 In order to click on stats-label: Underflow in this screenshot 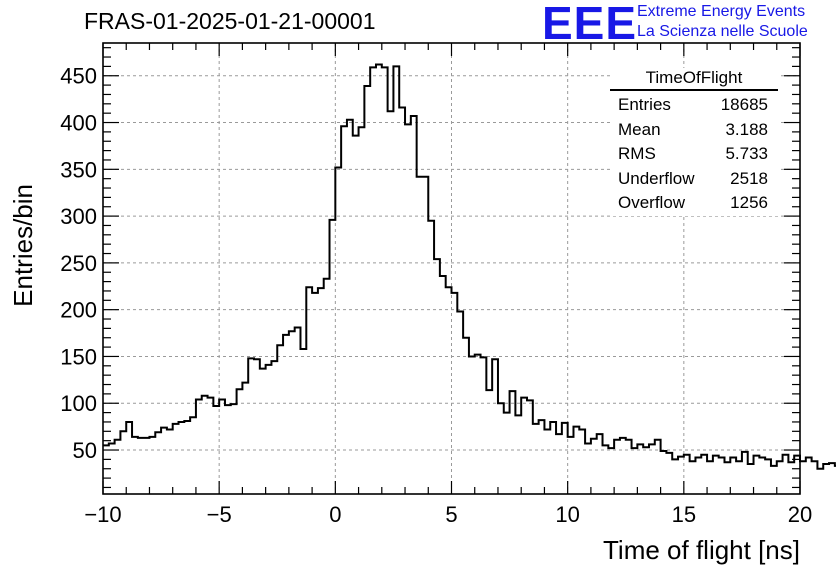, I will do `click(656, 178)`.